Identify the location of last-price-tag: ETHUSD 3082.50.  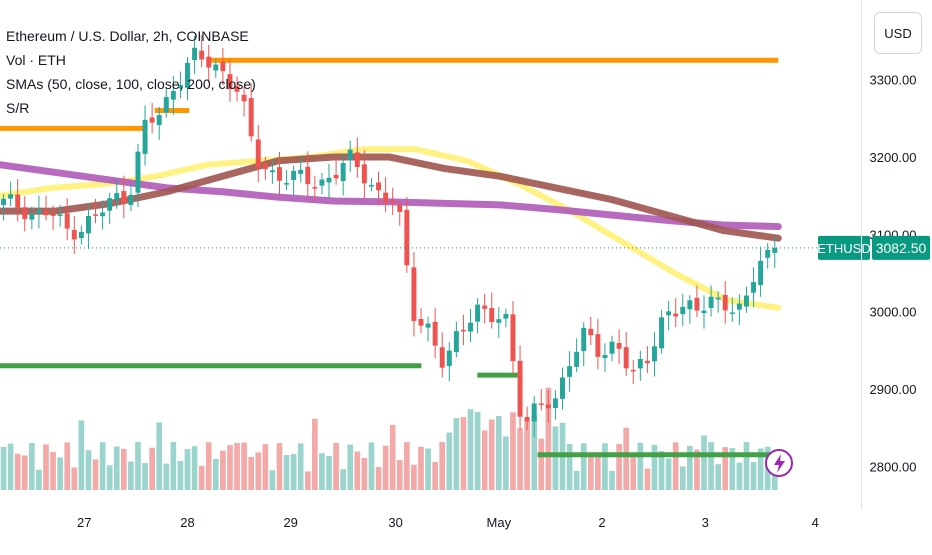
(873, 247).